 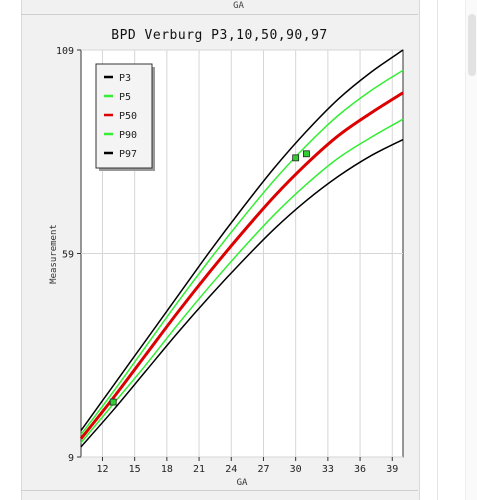 What do you see at coordinates (471, 250) in the screenshot?
I see `vertical-scrollbar` at bounding box center [471, 250].